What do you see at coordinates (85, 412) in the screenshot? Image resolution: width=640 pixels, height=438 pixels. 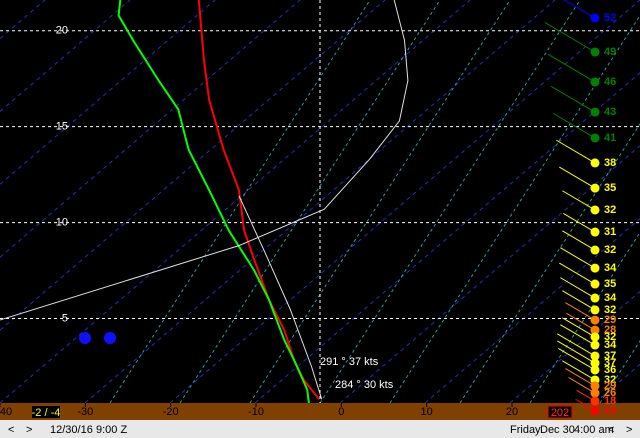 I see `x-tick-label: -30` at bounding box center [85, 412].